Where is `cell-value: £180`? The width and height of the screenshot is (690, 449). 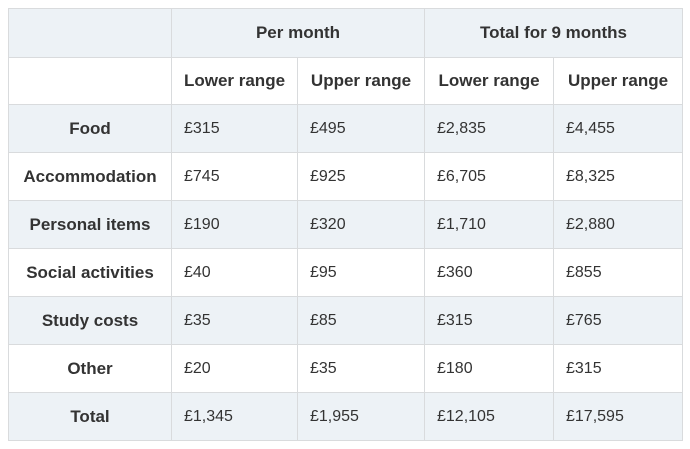
cell-value: £180 is located at coordinates (489, 368).